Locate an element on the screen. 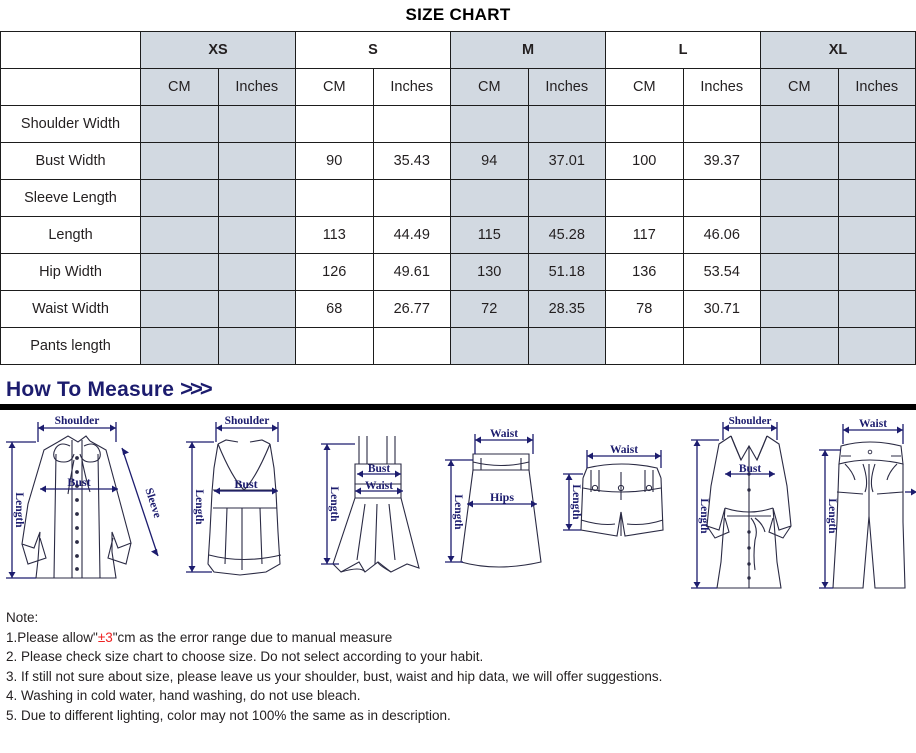 Image resolution: width=916 pixels, height=753 pixels. cell-r4-c1 is located at coordinates (256, 272).